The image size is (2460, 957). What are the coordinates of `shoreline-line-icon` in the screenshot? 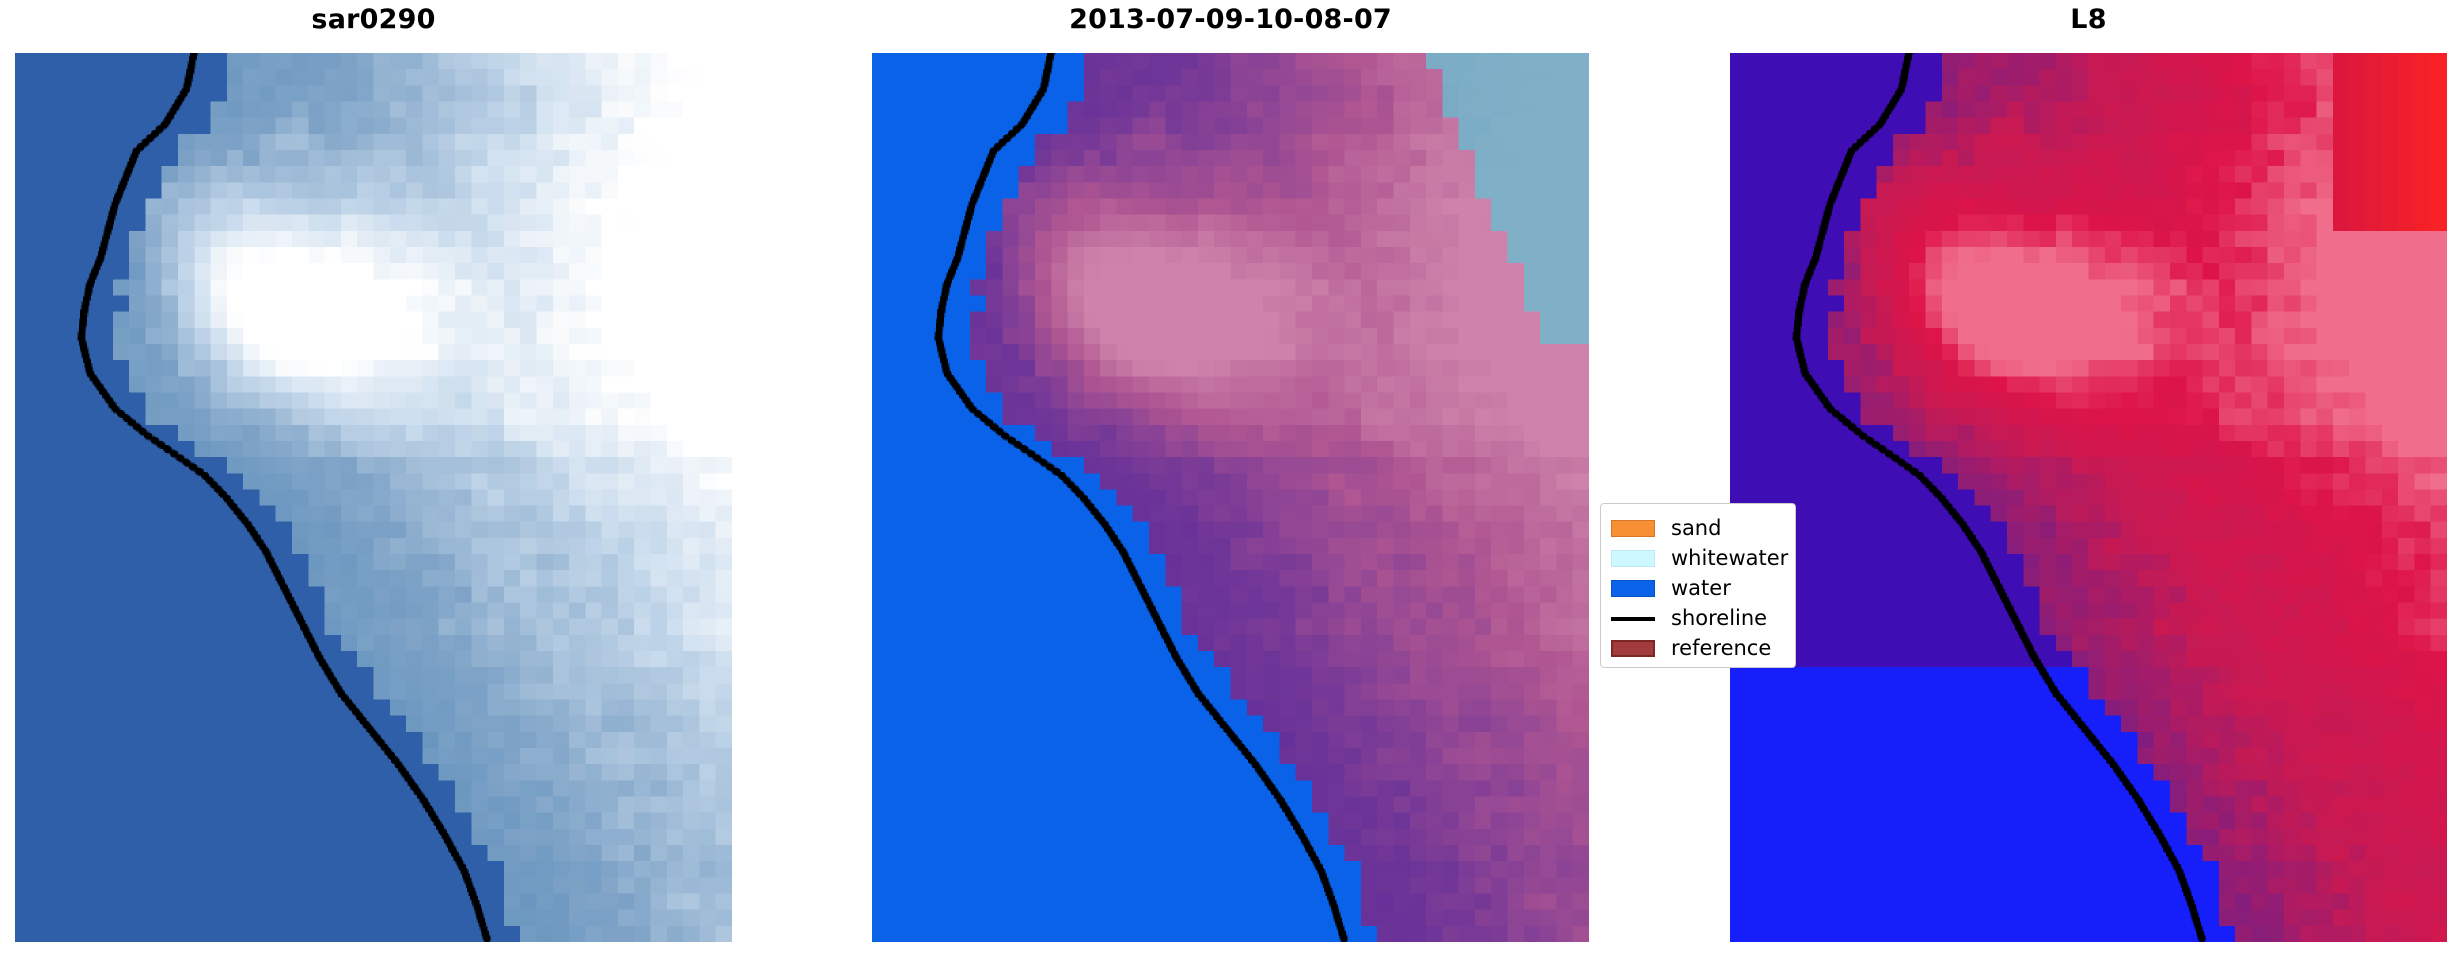 It's located at (1633, 618).